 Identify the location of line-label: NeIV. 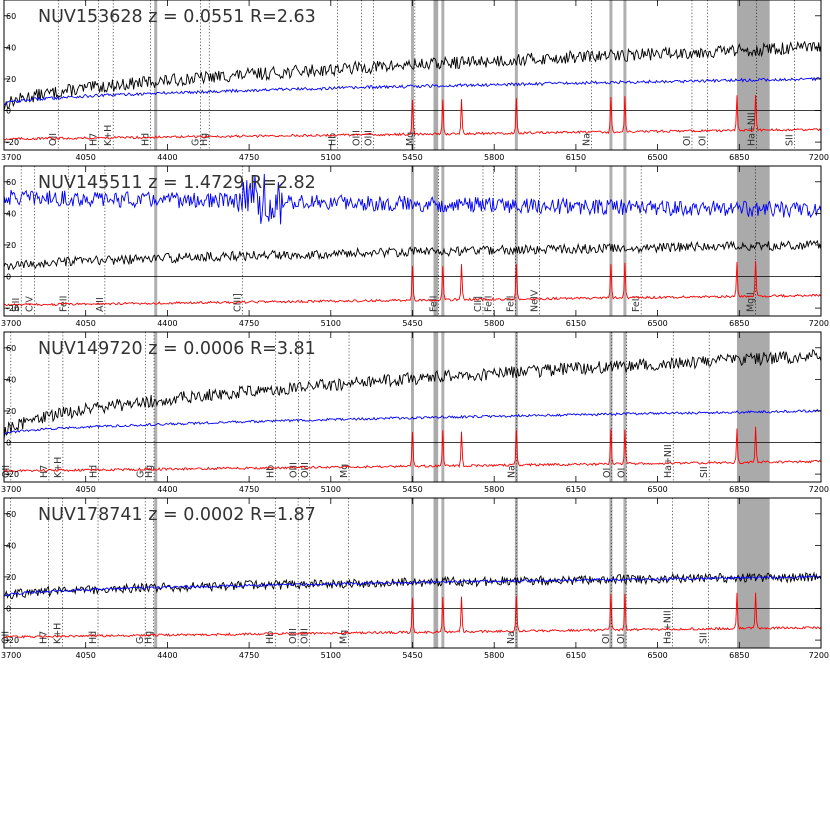
(535, 300).